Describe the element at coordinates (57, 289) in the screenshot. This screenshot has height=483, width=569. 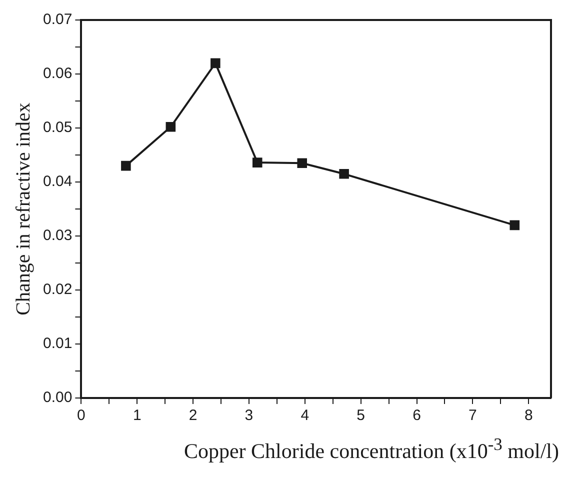
I see `y-tick-label: 0.02` at that location.